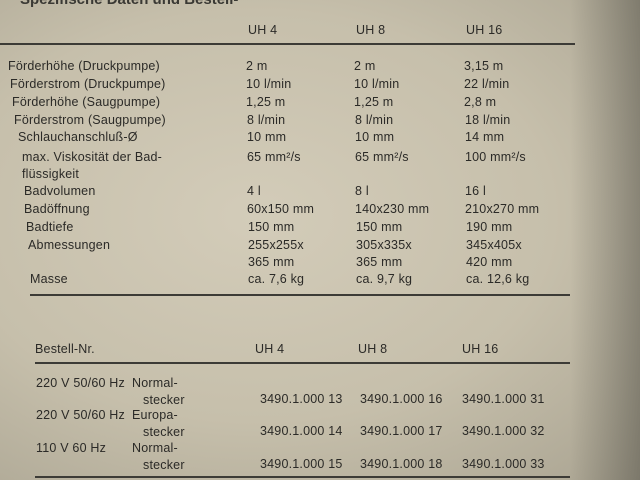  What do you see at coordinates (489, 227) in the screenshot?
I see `cell-value: 190 mm` at bounding box center [489, 227].